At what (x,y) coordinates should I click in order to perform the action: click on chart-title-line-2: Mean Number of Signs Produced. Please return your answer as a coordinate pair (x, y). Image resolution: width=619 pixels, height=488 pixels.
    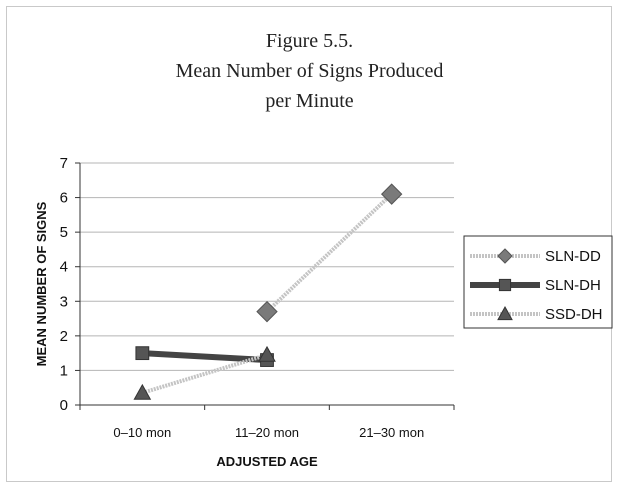
    Looking at the image, I should click on (309, 71).